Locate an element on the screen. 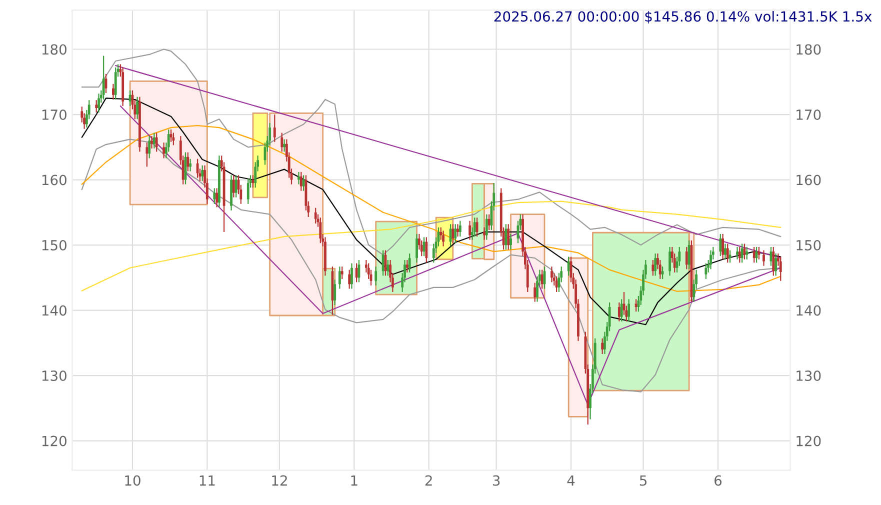 Image resolution: width=881 pixels, height=505 pixels. y2-tick-label: 150 is located at coordinates (808, 245).